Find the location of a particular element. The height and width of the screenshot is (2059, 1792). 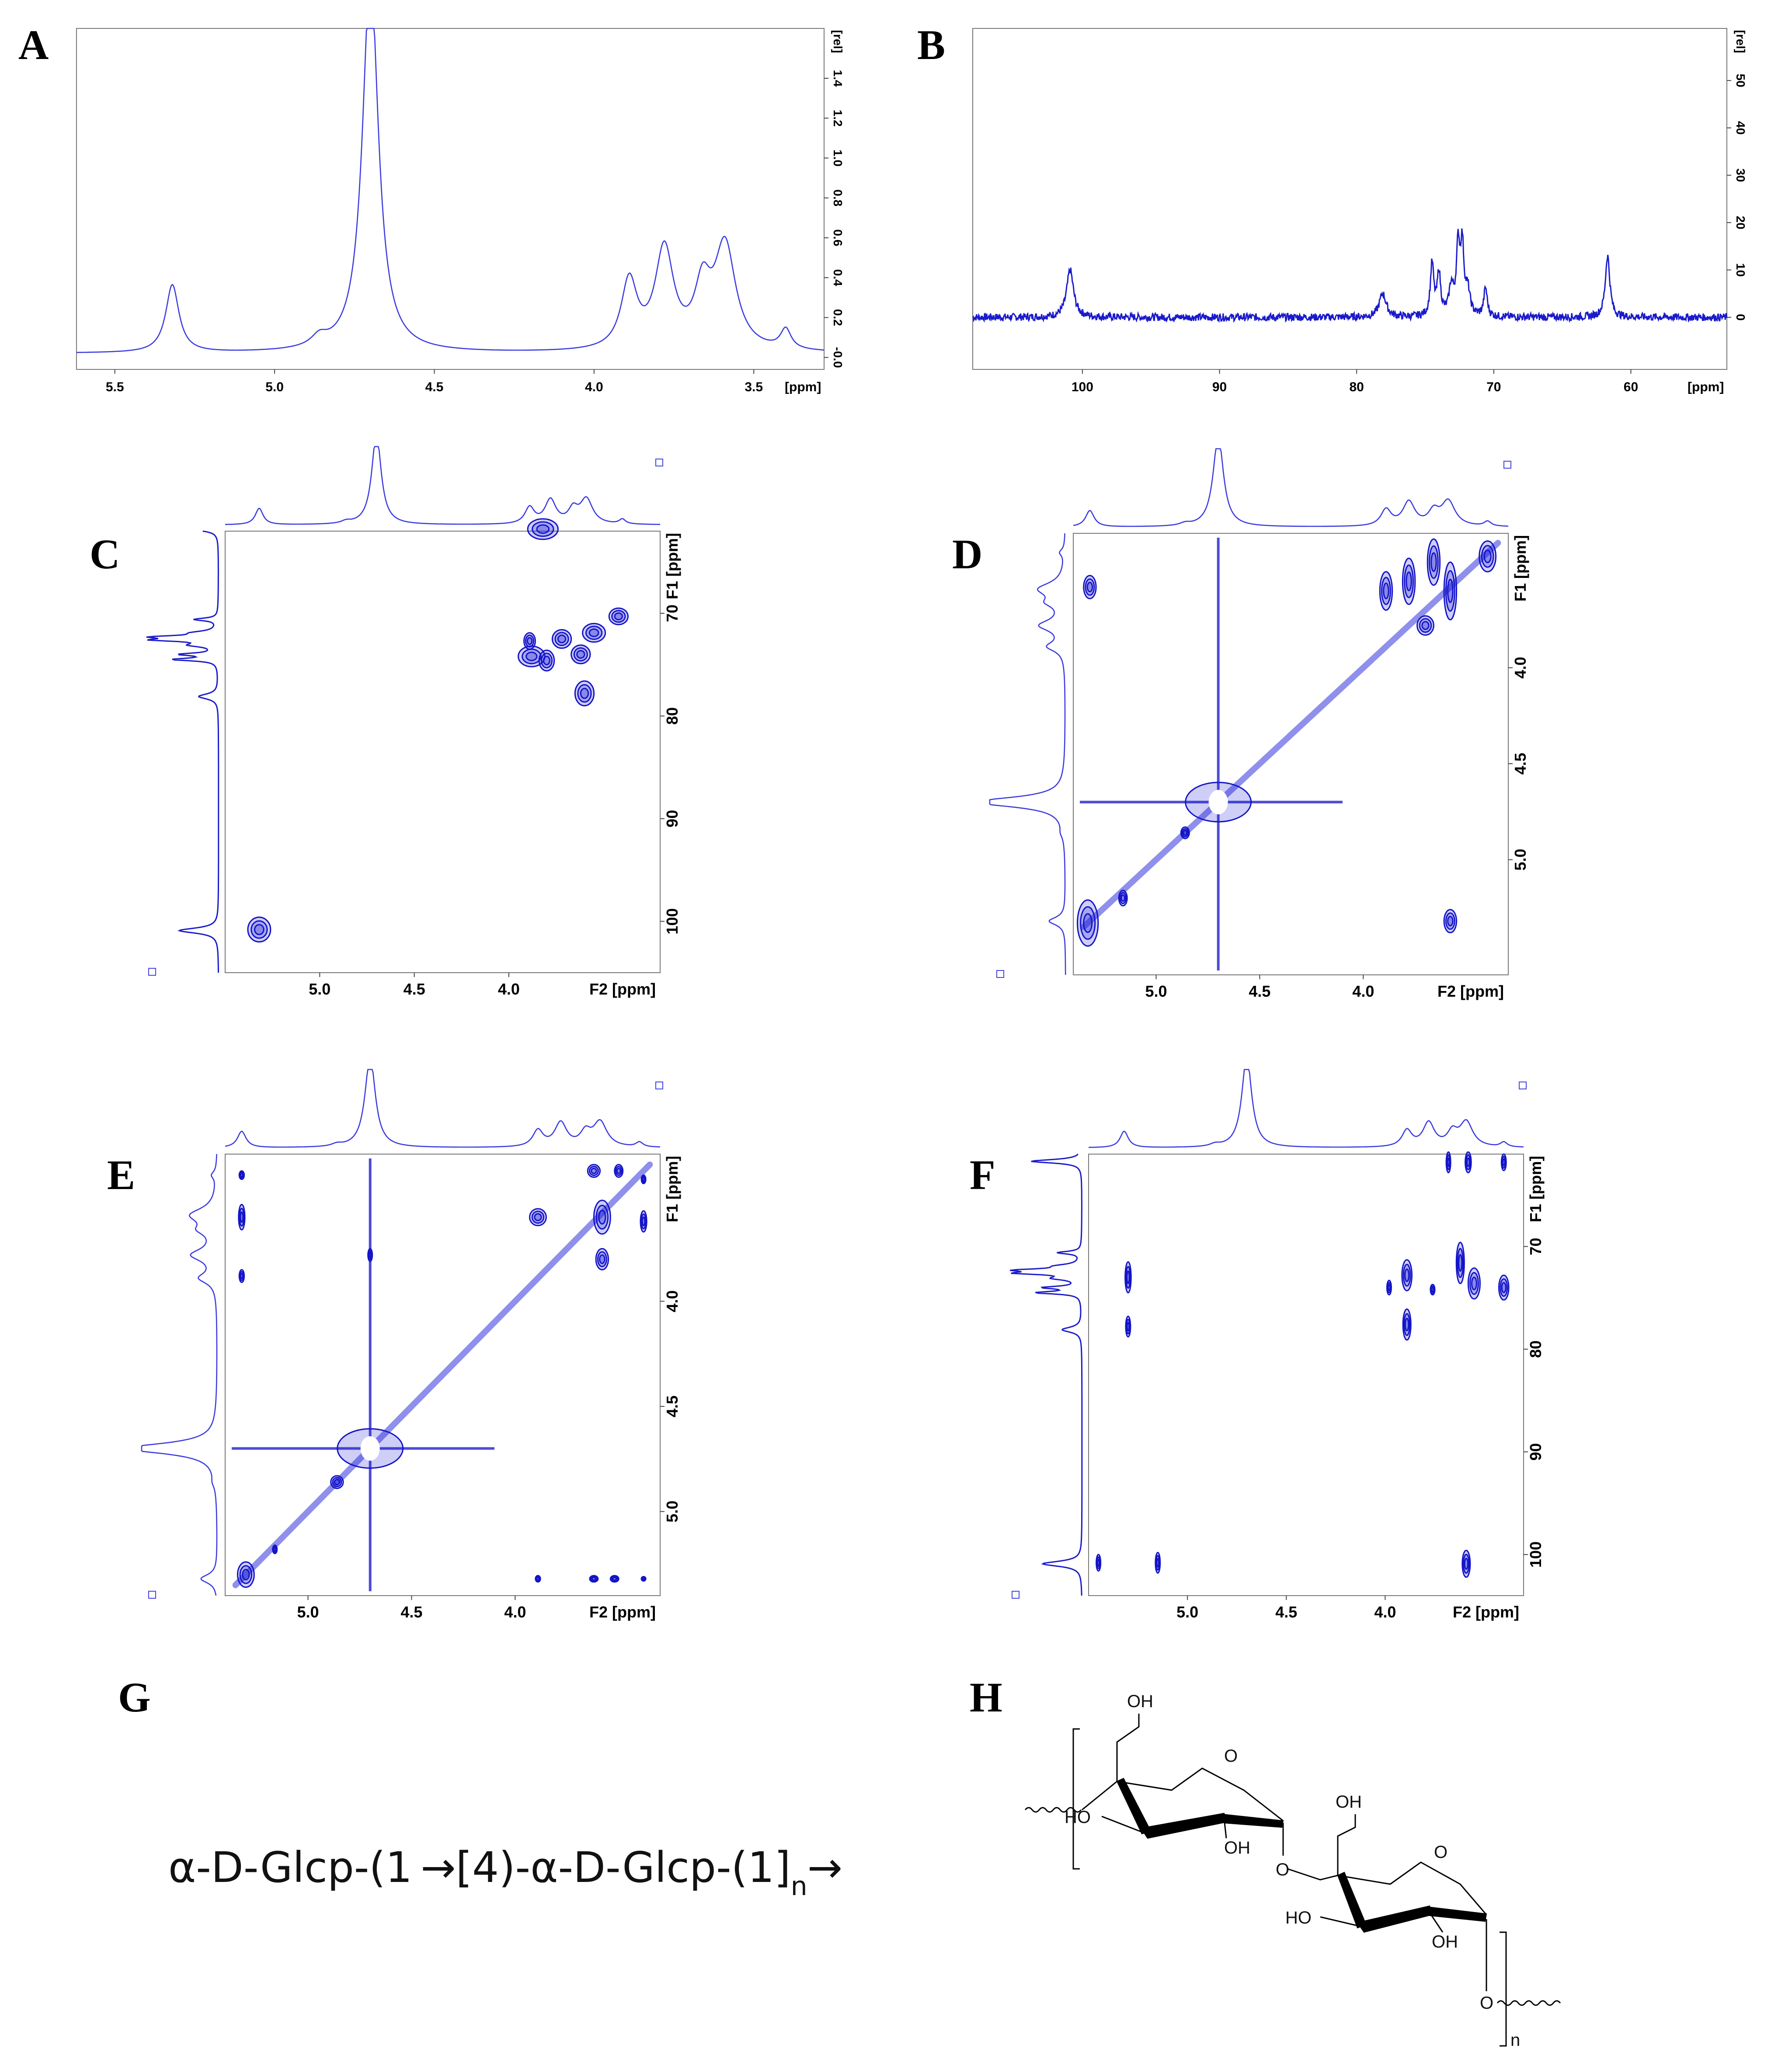

y-tick-label: 90 is located at coordinates (1536, 1452).